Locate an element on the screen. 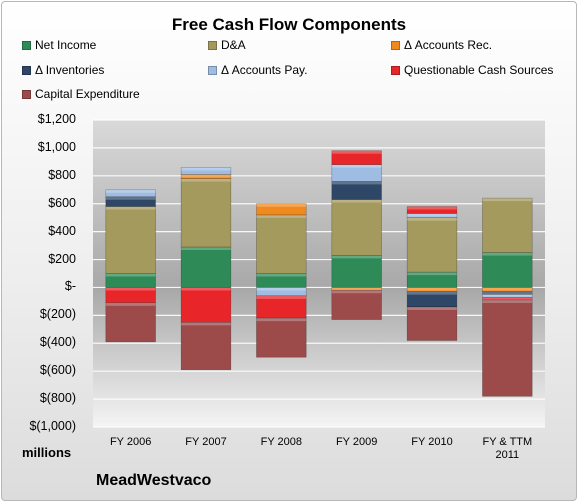 The height and width of the screenshot is (502, 578). legend-label: Δ Accounts Rec. is located at coordinates (448, 45).